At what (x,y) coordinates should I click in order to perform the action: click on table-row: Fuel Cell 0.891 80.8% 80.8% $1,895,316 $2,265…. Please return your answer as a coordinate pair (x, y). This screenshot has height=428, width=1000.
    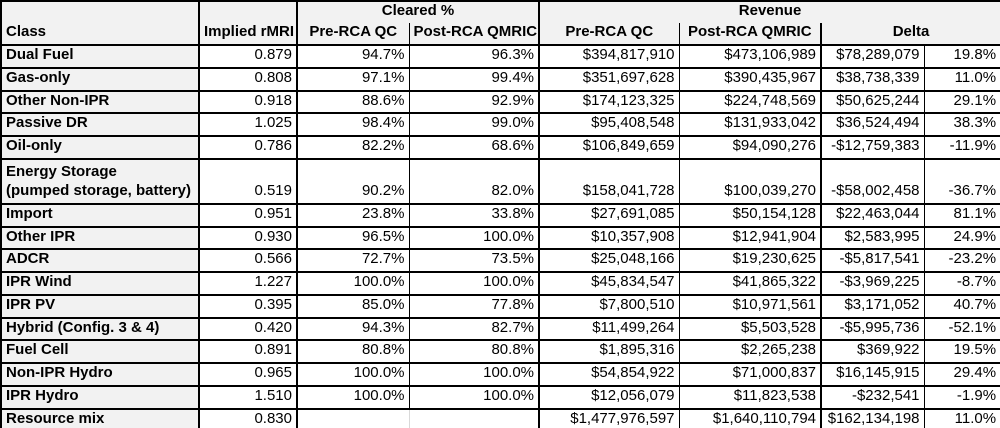
    Looking at the image, I should click on (500, 352).